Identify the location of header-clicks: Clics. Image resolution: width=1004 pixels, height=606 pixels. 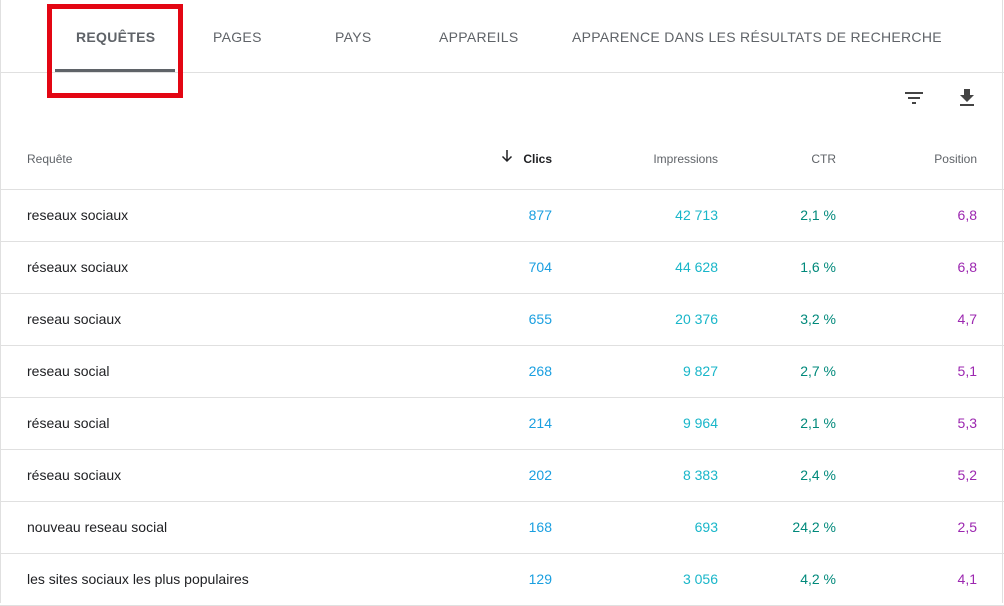
(537, 159).